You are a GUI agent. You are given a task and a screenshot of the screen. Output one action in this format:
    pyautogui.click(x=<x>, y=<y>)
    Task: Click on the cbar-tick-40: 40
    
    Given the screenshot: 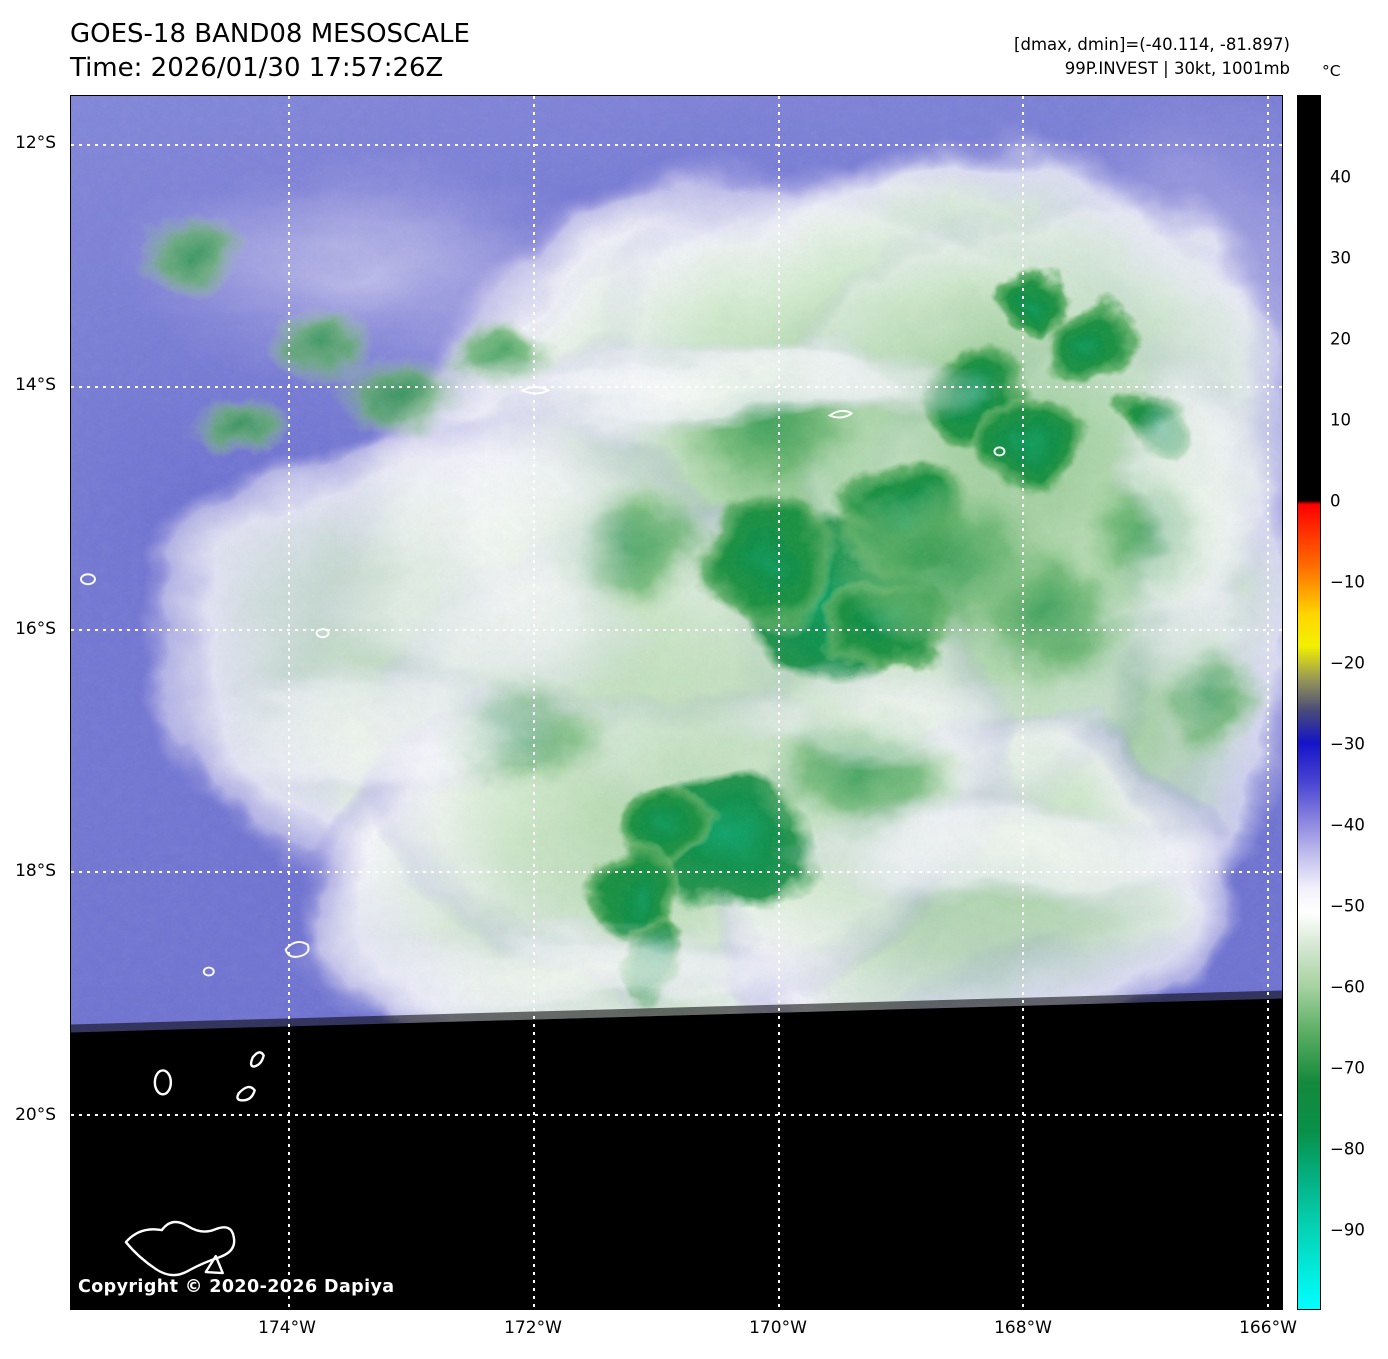 What is the action you would take?
    pyautogui.click(x=1340, y=177)
    